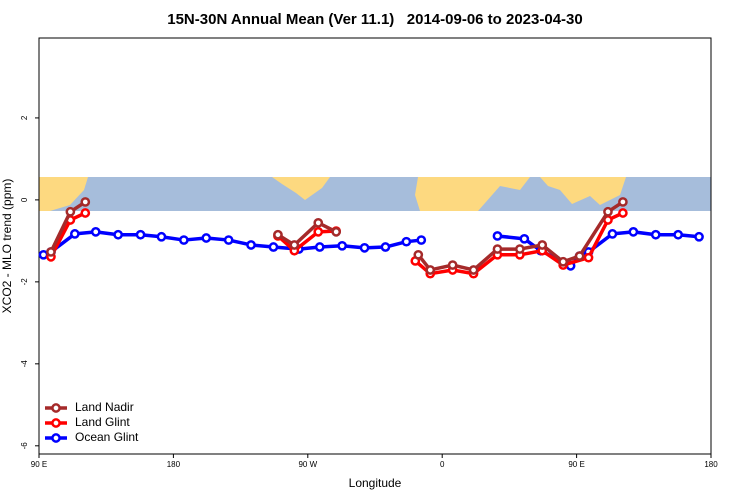  What do you see at coordinates (24, 446) in the screenshot?
I see `y-tick-label: -6` at bounding box center [24, 446].